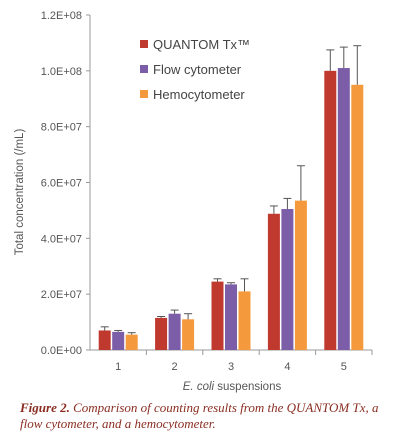  Describe the element at coordinates (201, 44) in the screenshot. I see `legend-label: QUANTOM Tx™` at that location.